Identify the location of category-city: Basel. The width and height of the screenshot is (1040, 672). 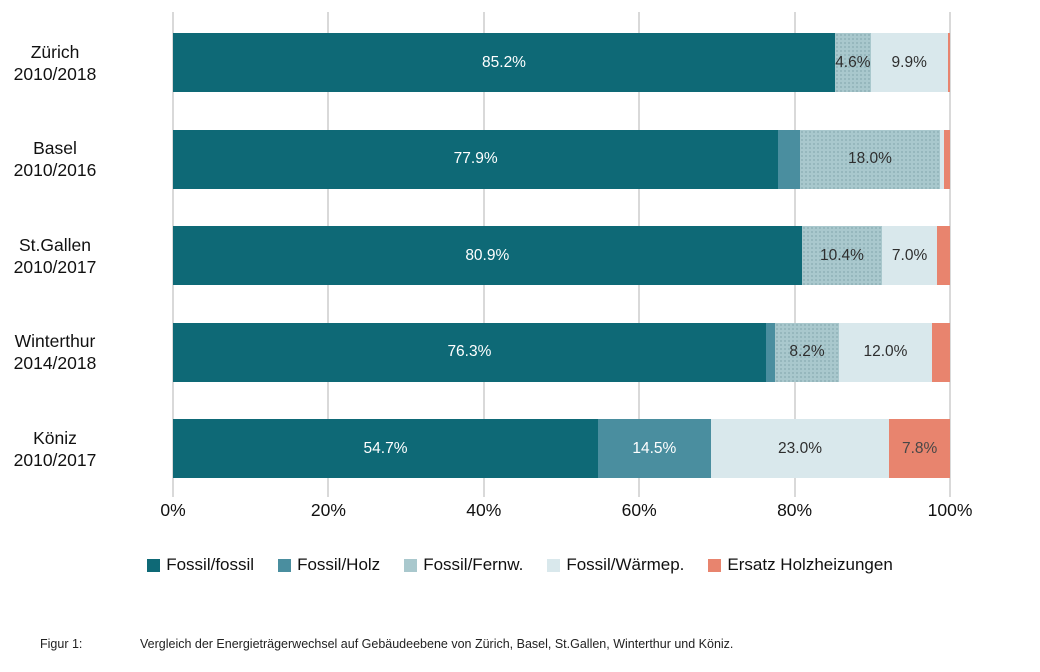
(55, 148).